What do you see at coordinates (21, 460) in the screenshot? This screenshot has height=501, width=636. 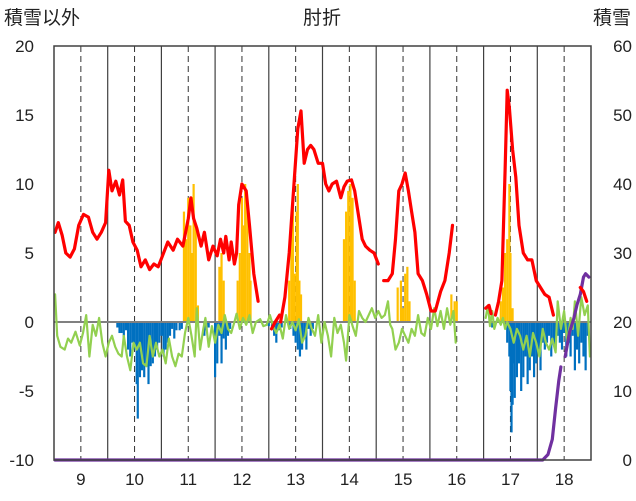 I see `left-tick-label: -10` at bounding box center [21, 460].